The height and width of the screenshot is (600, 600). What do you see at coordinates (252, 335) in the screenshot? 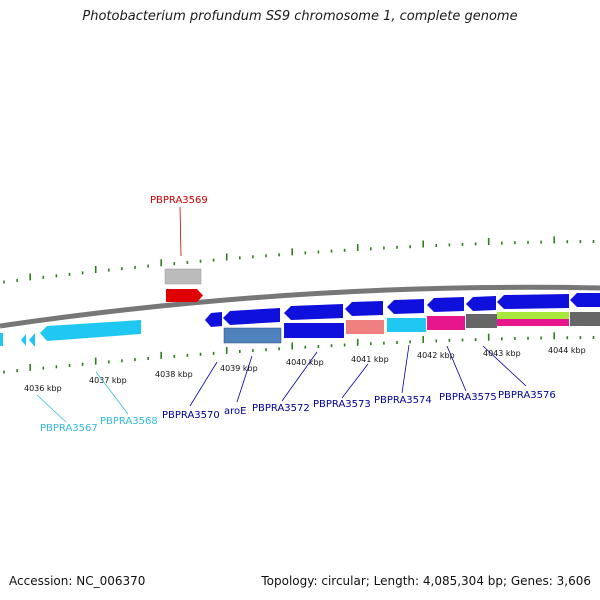
I see `feature-aroE-blue` at bounding box center [252, 335].